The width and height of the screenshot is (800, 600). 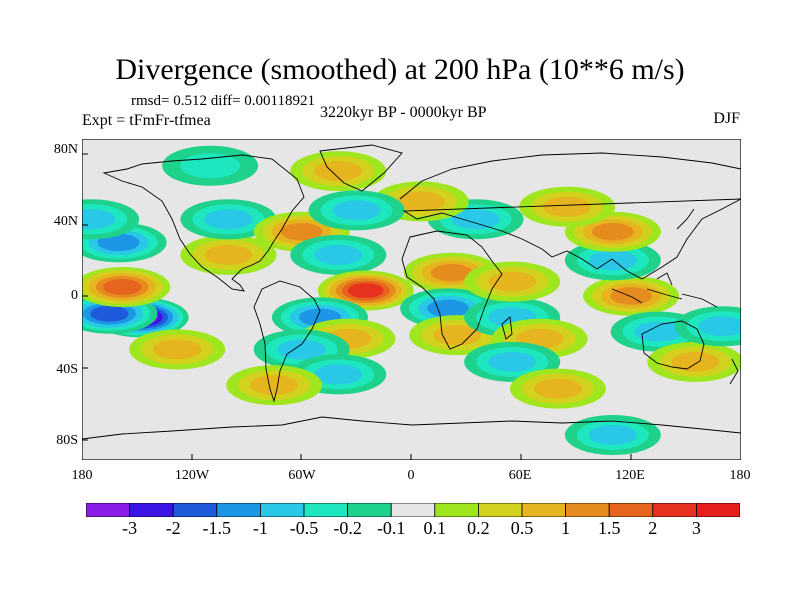 I want to click on coast-north-america, so click(x=203, y=223).